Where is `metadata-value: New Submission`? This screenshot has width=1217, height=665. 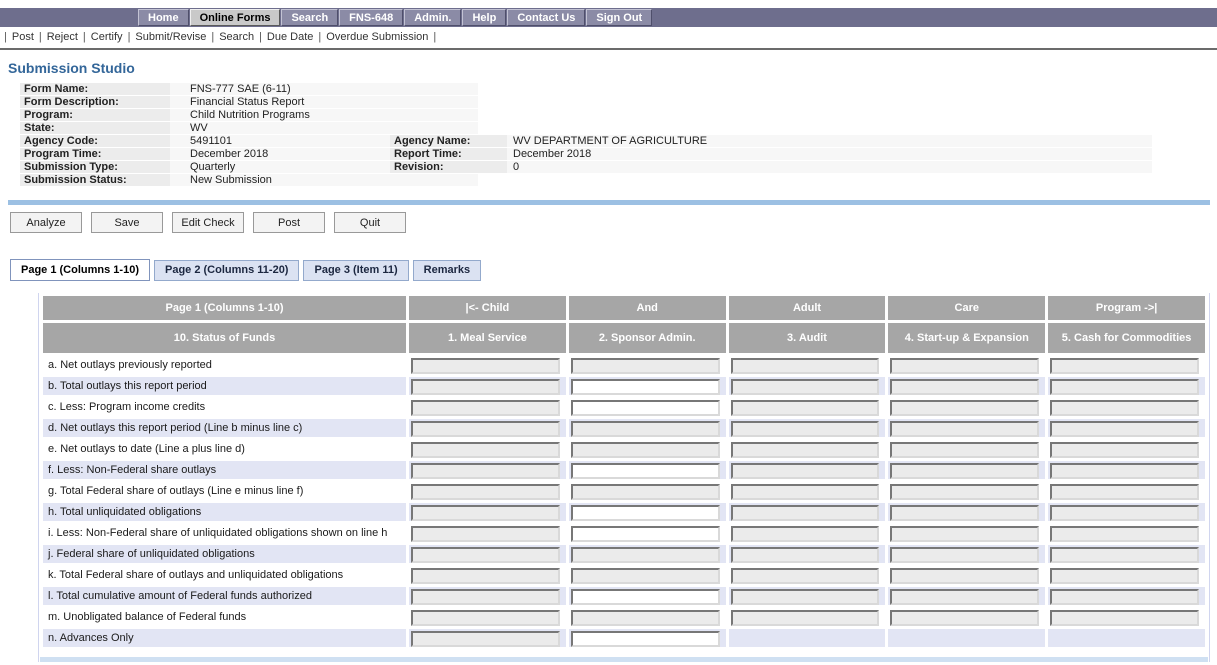
metadata-value: New Submission is located at coordinates (324, 180).